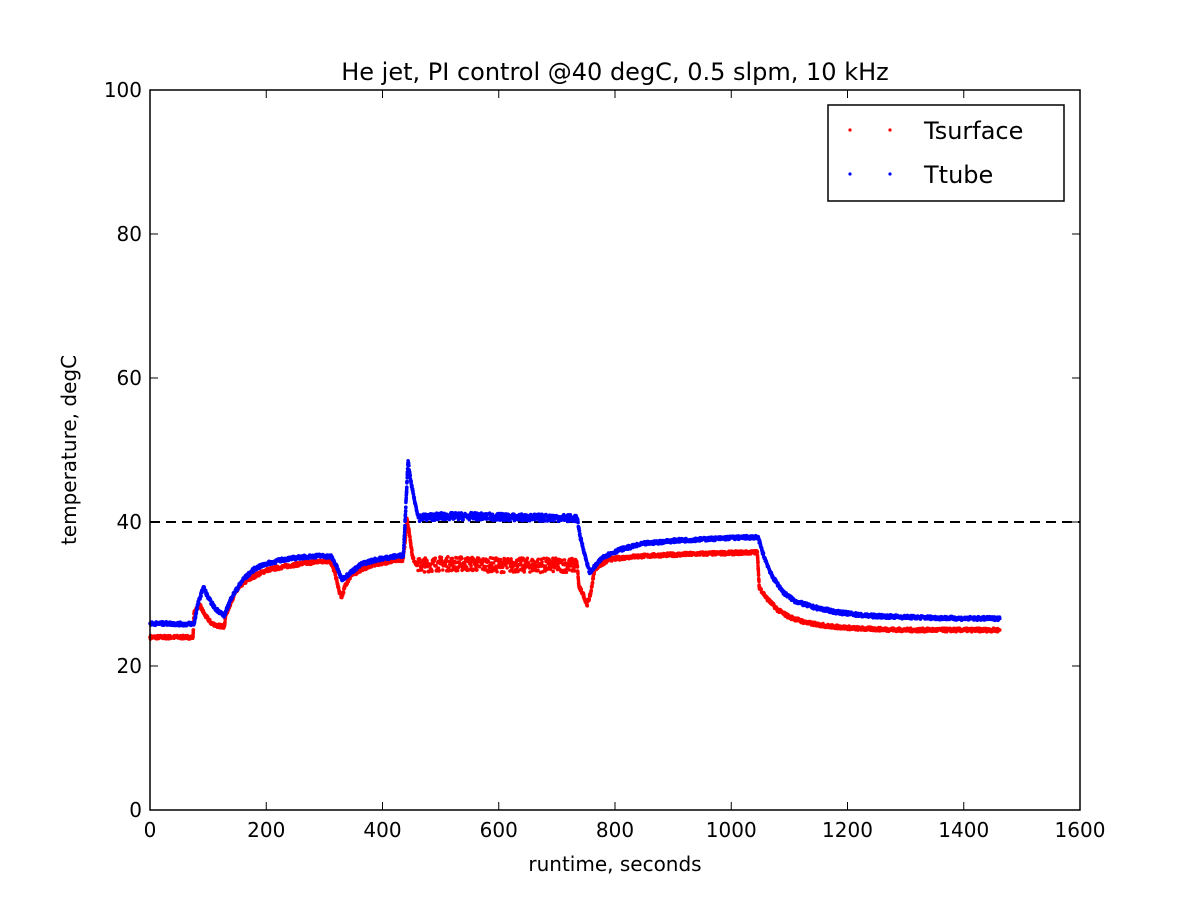  Describe the element at coordinates (575, 543) in the screenshot. I see `series-ttube` at that location.